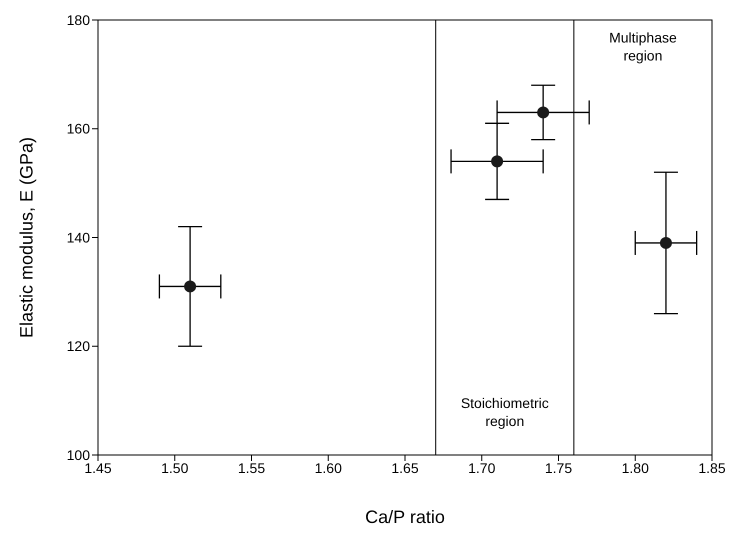 Image resolution: width=740 pixels, height=543 pixels. What do you see at coordinates (78, 20) in the screenshot?
I see `y-tick-label: 180` at bounding box center [78, 20].